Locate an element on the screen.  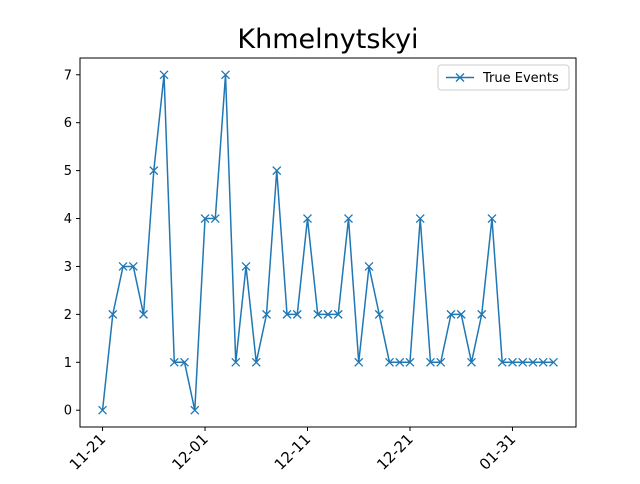
x-tick-label: 12-21 is located at coordinates (395, 452).